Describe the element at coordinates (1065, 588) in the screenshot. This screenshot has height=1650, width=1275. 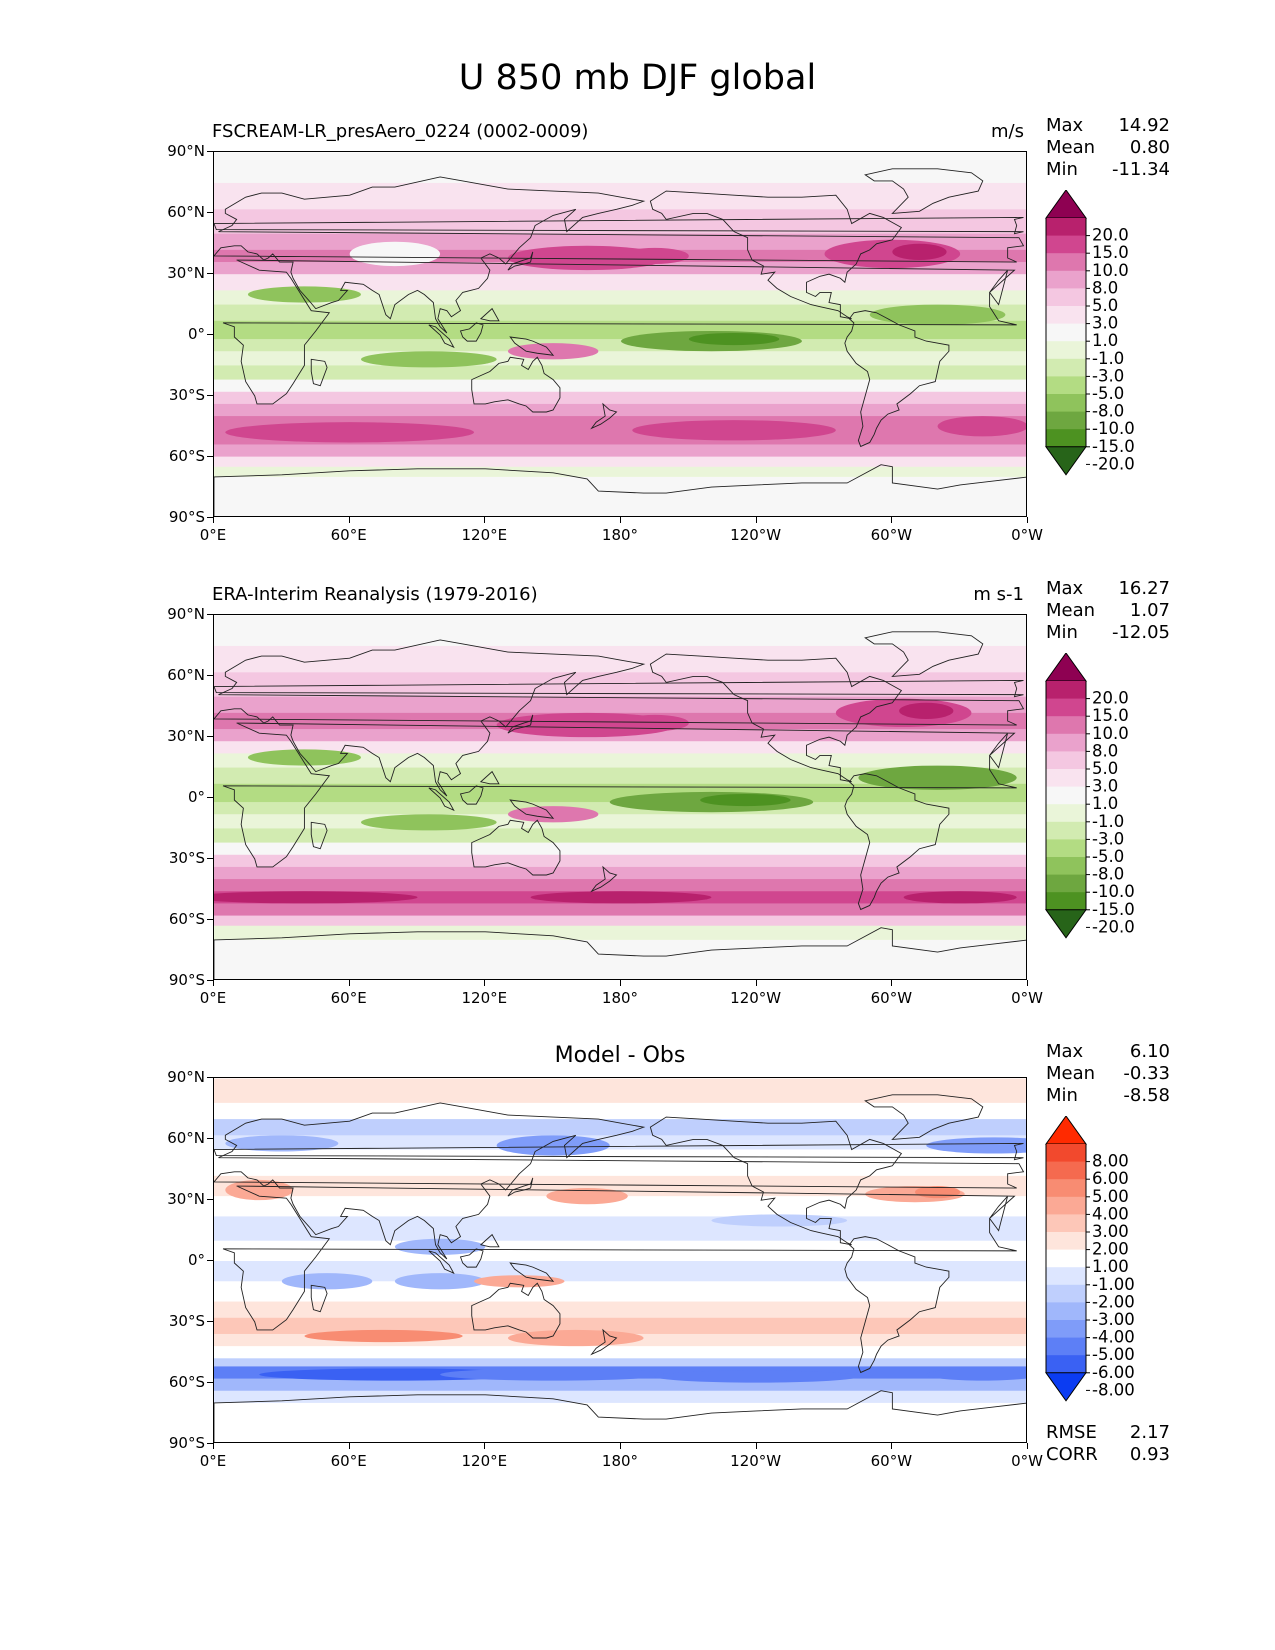
I see `stat-max-label: Max` at that location.